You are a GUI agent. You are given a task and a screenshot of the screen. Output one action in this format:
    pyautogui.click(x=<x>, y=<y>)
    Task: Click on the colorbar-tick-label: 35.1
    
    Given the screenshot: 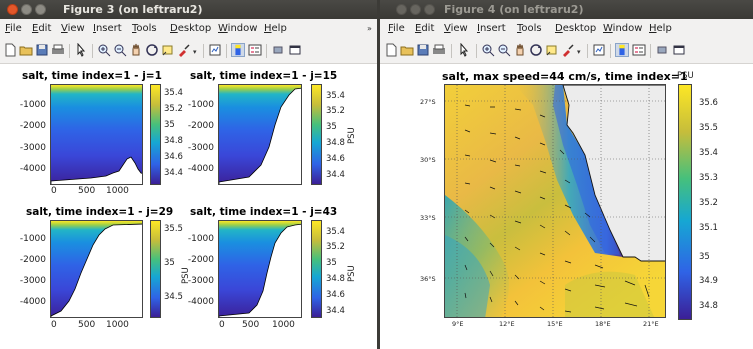 What is the action you would take?
    pyautogui.click(x=708, y=228)
    